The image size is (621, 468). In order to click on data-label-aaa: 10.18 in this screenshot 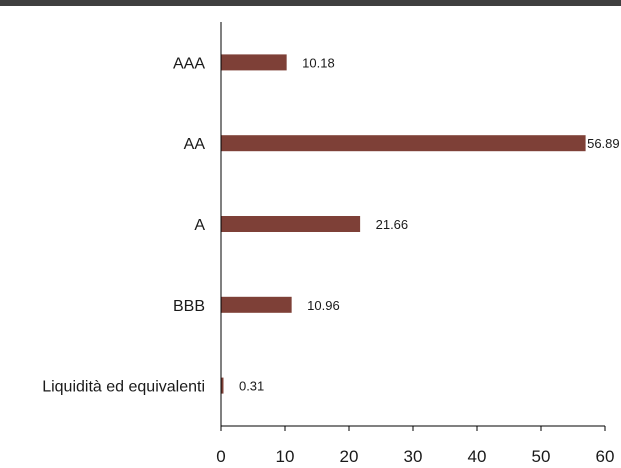, I will do `click(318, 62)`.